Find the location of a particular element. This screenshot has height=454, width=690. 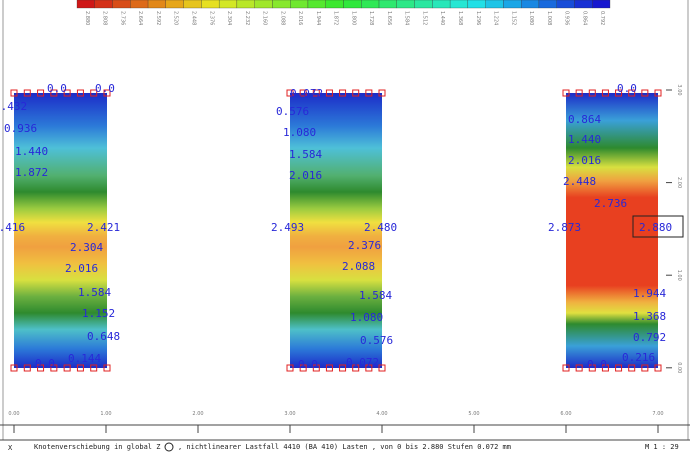

x-tick-label: 0.00 is located at coordinates (13, 414).